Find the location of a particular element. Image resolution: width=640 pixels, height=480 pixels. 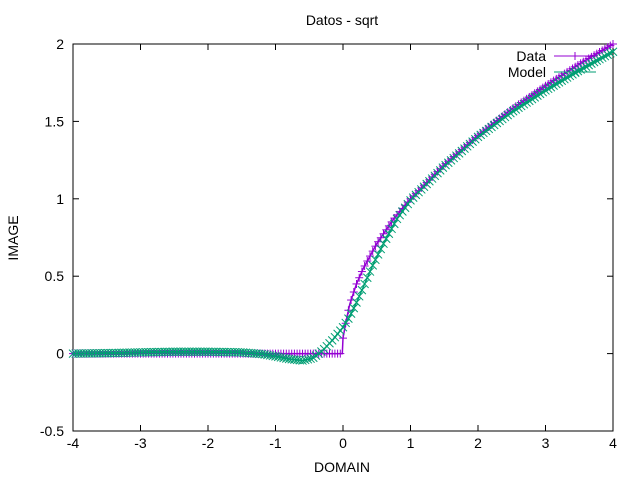

legend-item-model: Model is located at coordinates (552, 72).